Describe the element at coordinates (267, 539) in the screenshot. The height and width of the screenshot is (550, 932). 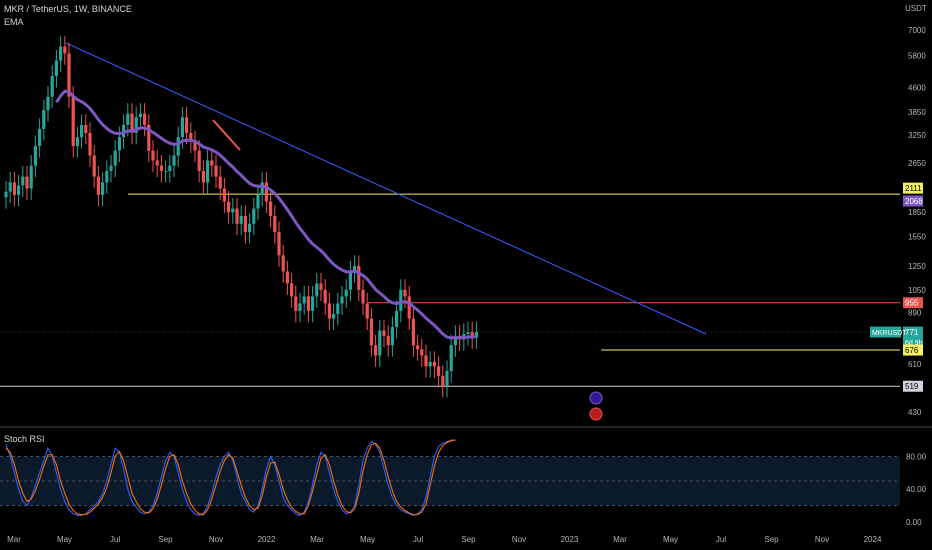
I see `x-tick: 2022` at that location.